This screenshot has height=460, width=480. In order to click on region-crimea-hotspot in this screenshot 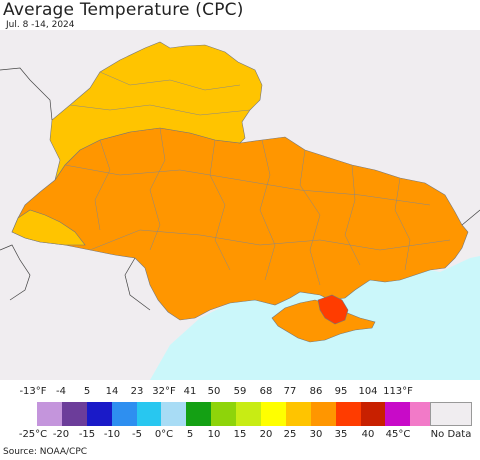, I will do `click(333, 309)`.